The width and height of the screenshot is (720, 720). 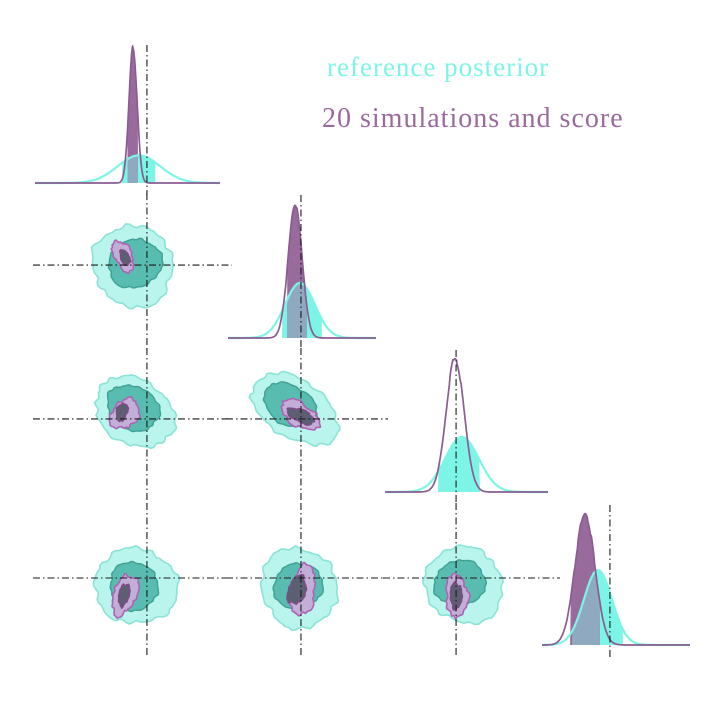 What do you see at coordinates (471, 580) in the screenshot?
I see `panel-contour-r4c3` at bounding box center [471, 580].